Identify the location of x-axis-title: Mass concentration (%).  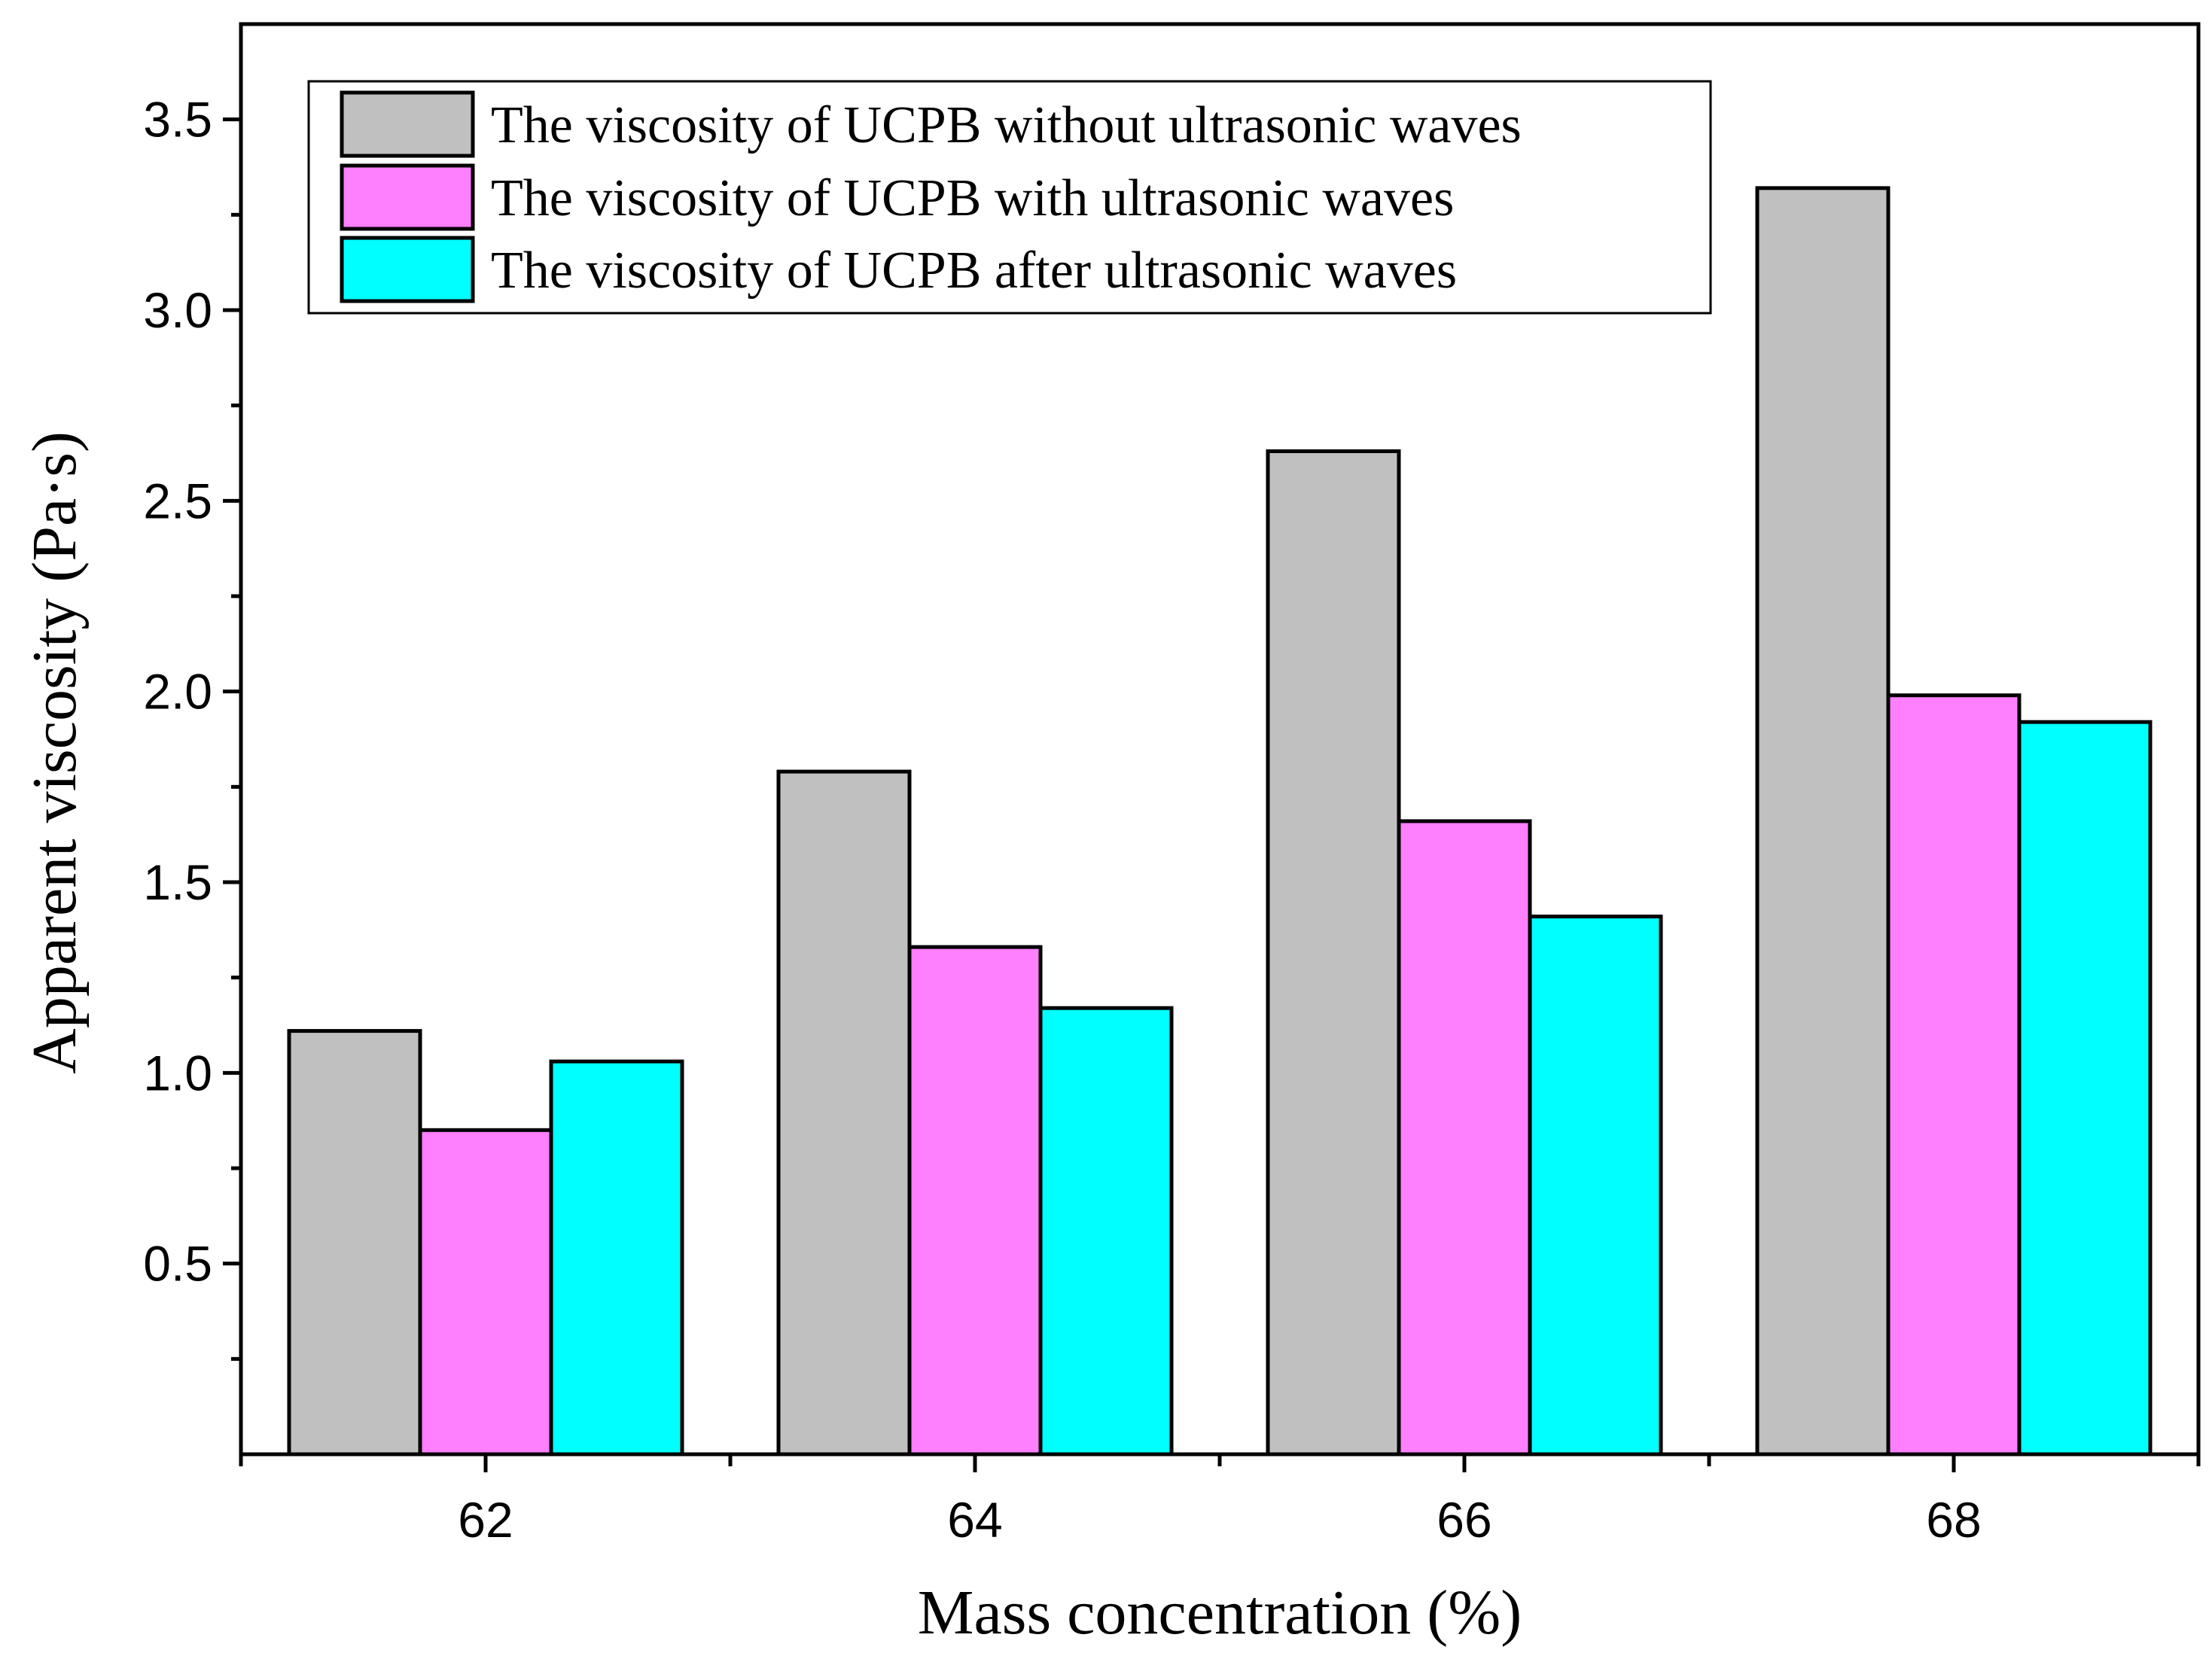
(1220, 1613).